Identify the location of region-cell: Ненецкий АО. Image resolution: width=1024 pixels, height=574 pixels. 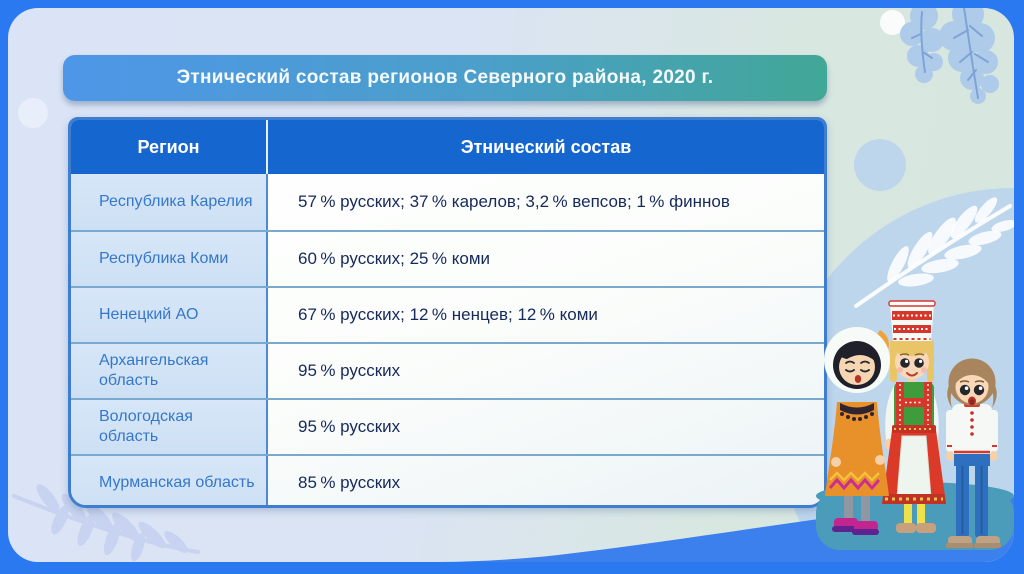
(169, 315).